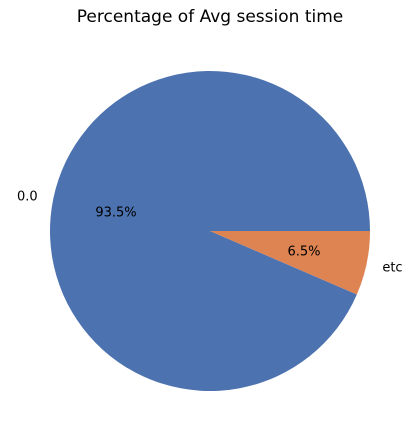 The width and height of the screenshot is (418, 438). What do you see at coordinates (27, 196) in the screenshot?
I see `pie-category-label-1: 0.0` at bounding box center [27, 196].